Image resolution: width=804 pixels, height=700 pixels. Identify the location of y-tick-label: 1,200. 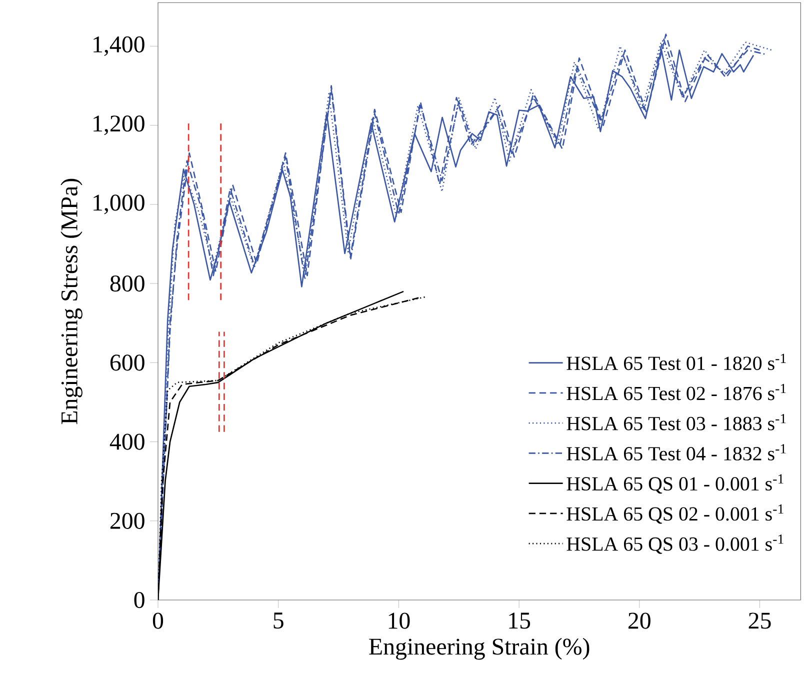
(119, 126).